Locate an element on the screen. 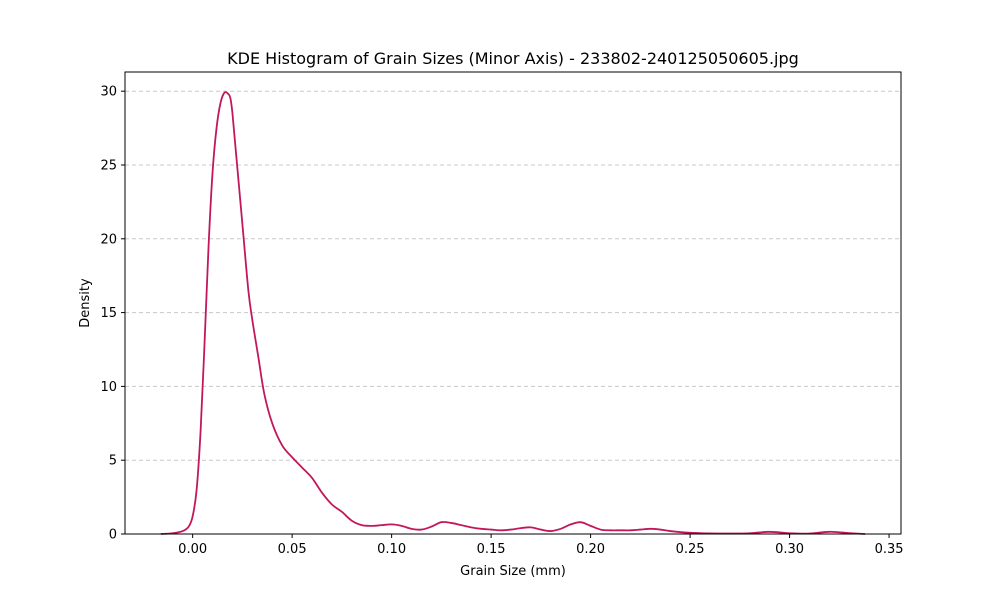 The height and width of the screenshot is (600, 1000). x-axis-ticks: 0.00 0.05 0.10 0.15 0.20 0.25 0.30 0.35 is located at coordinates (541, 545).